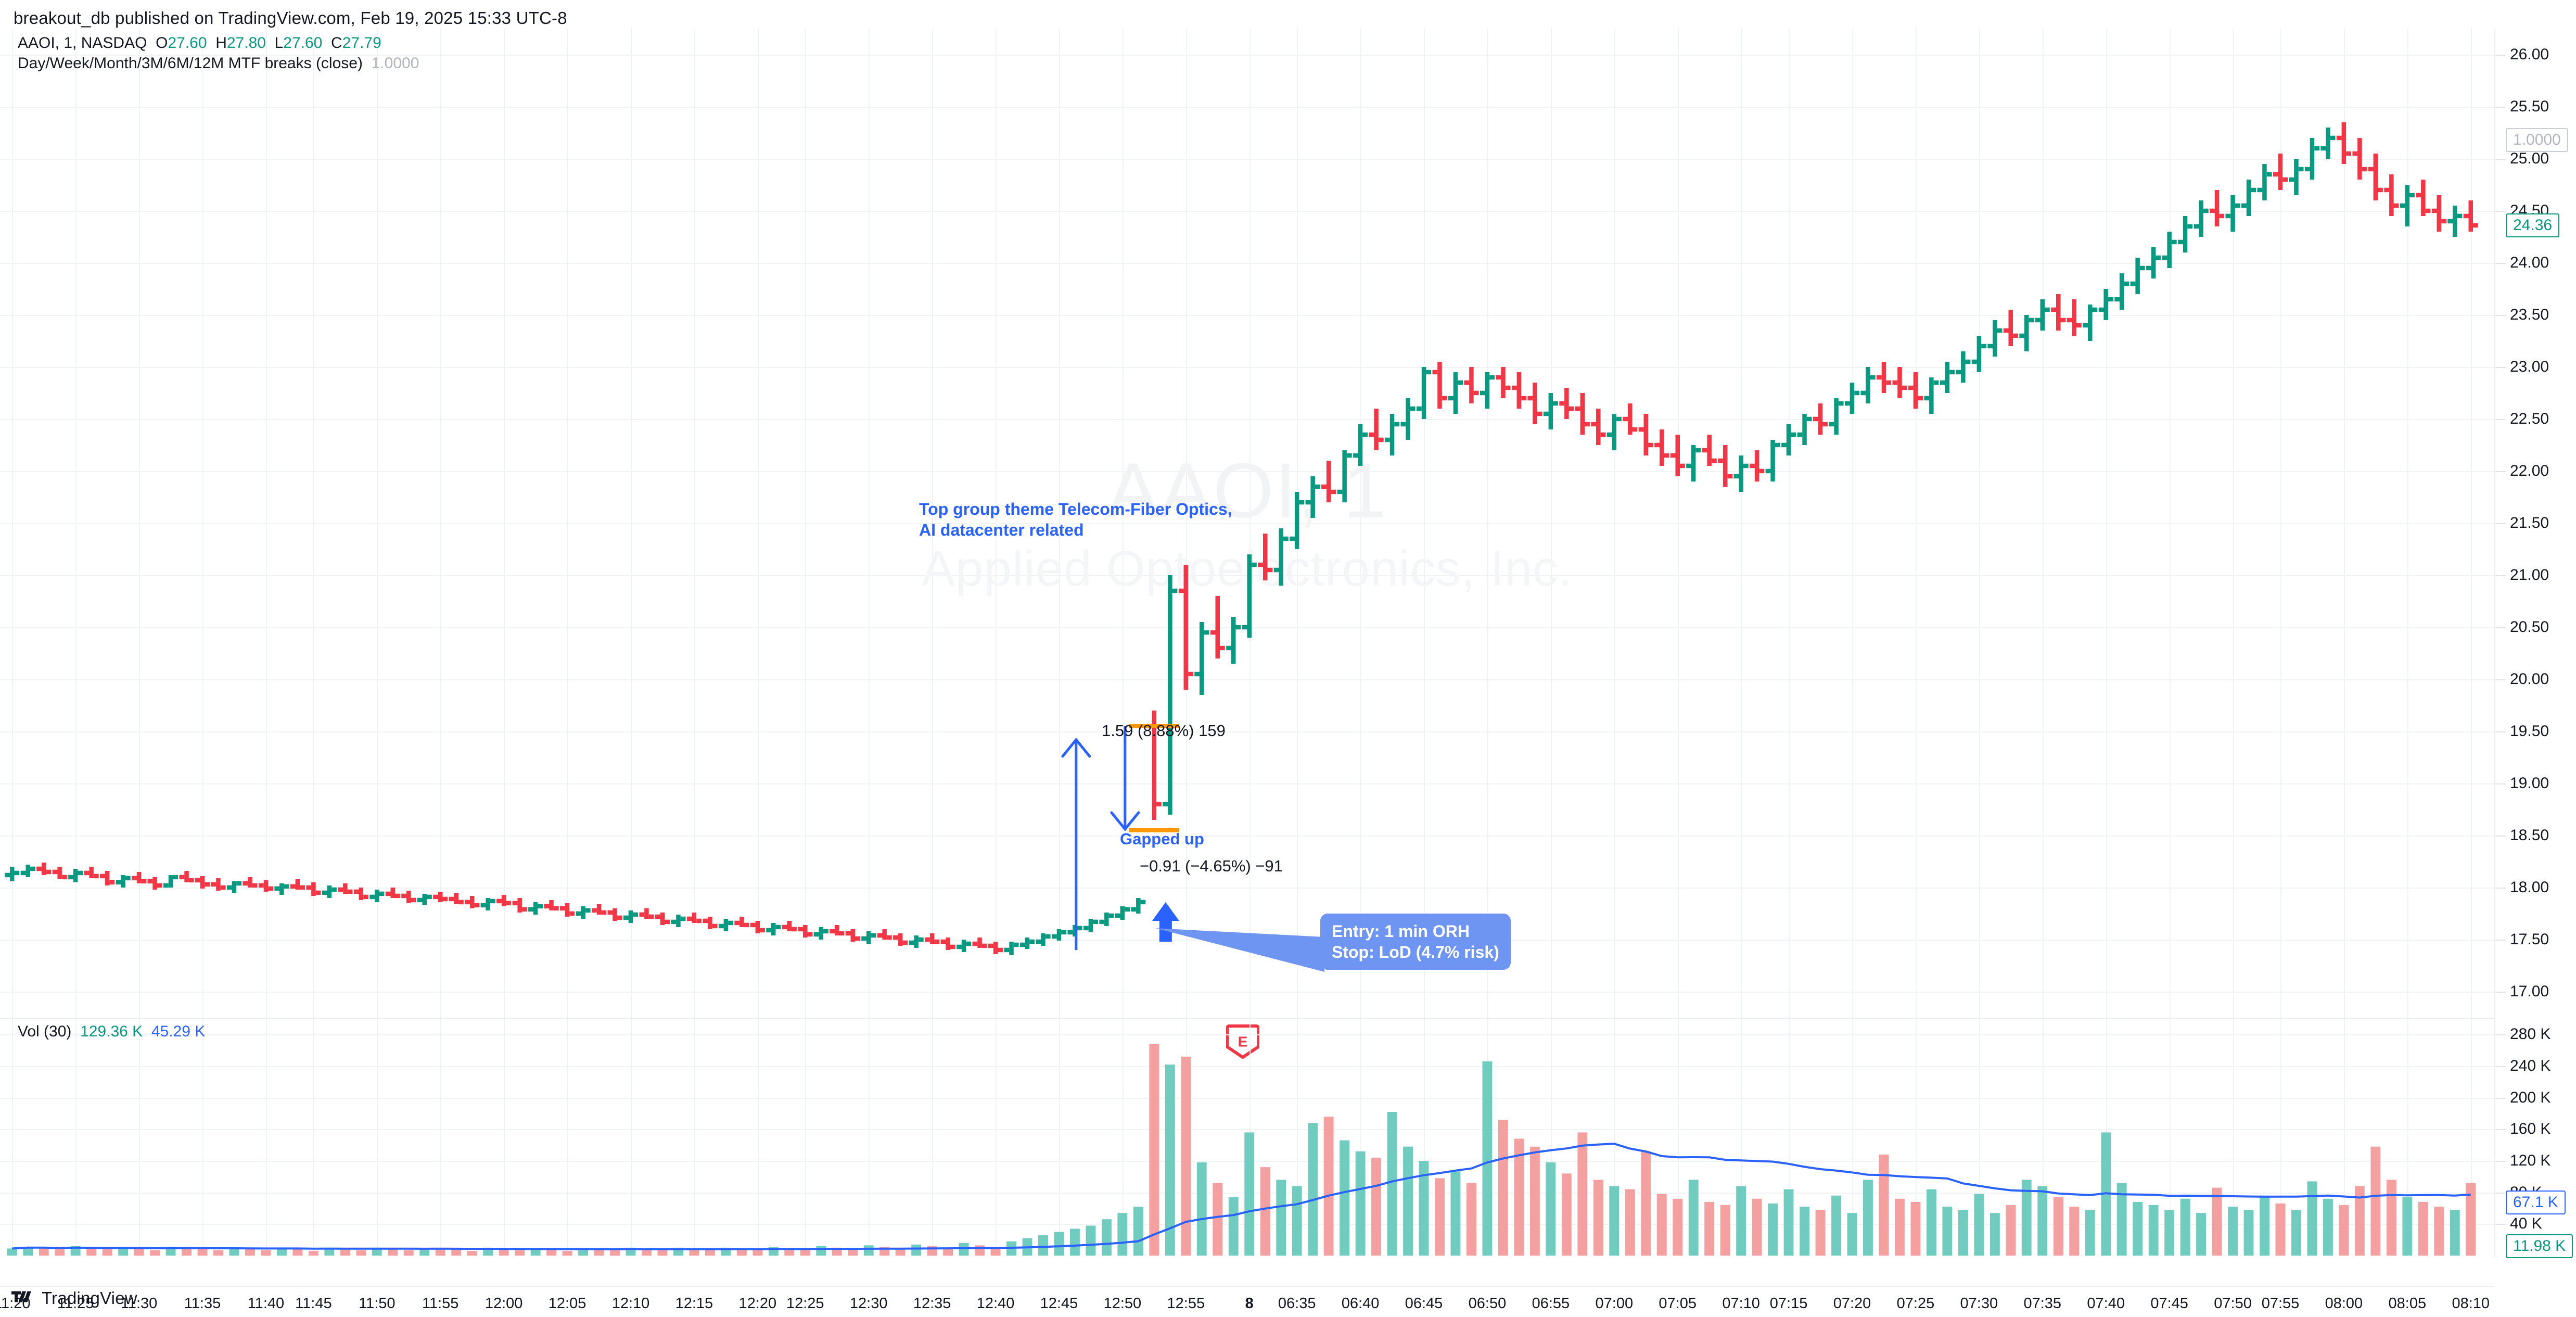  I want to click on callout-line-entry: Entry: 1 min ORH, so click(1401, 931).